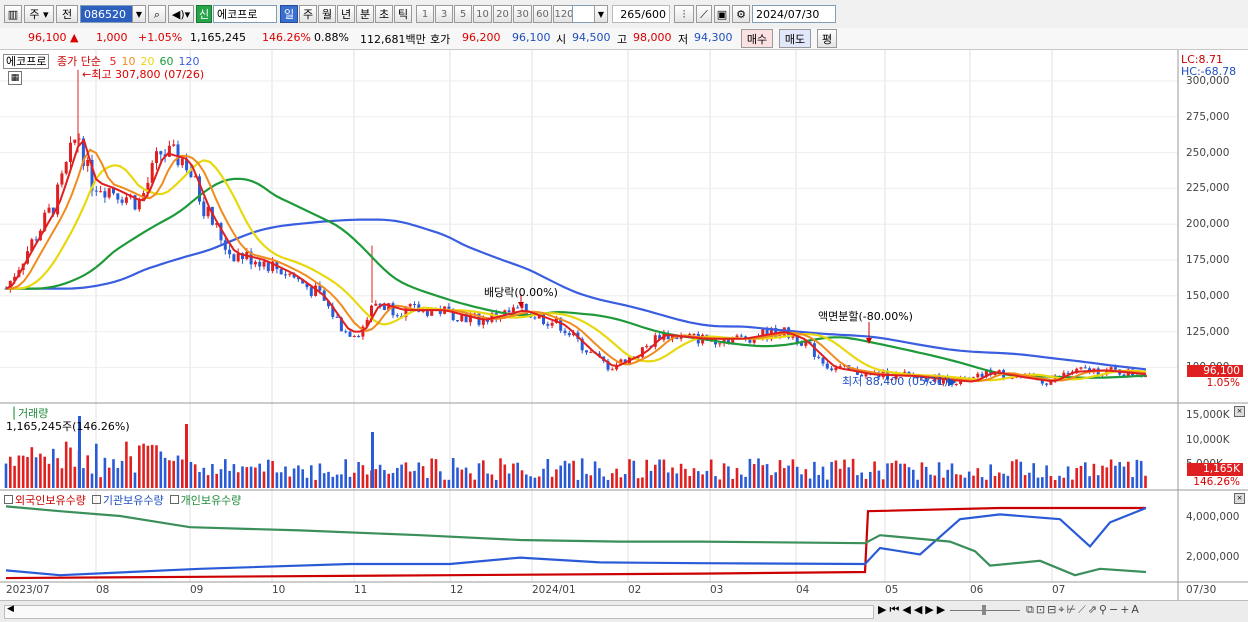 The width and height of the screenshot is (1248, 622). I want to click on trend-icon: ⟋, so click(1083, 609).